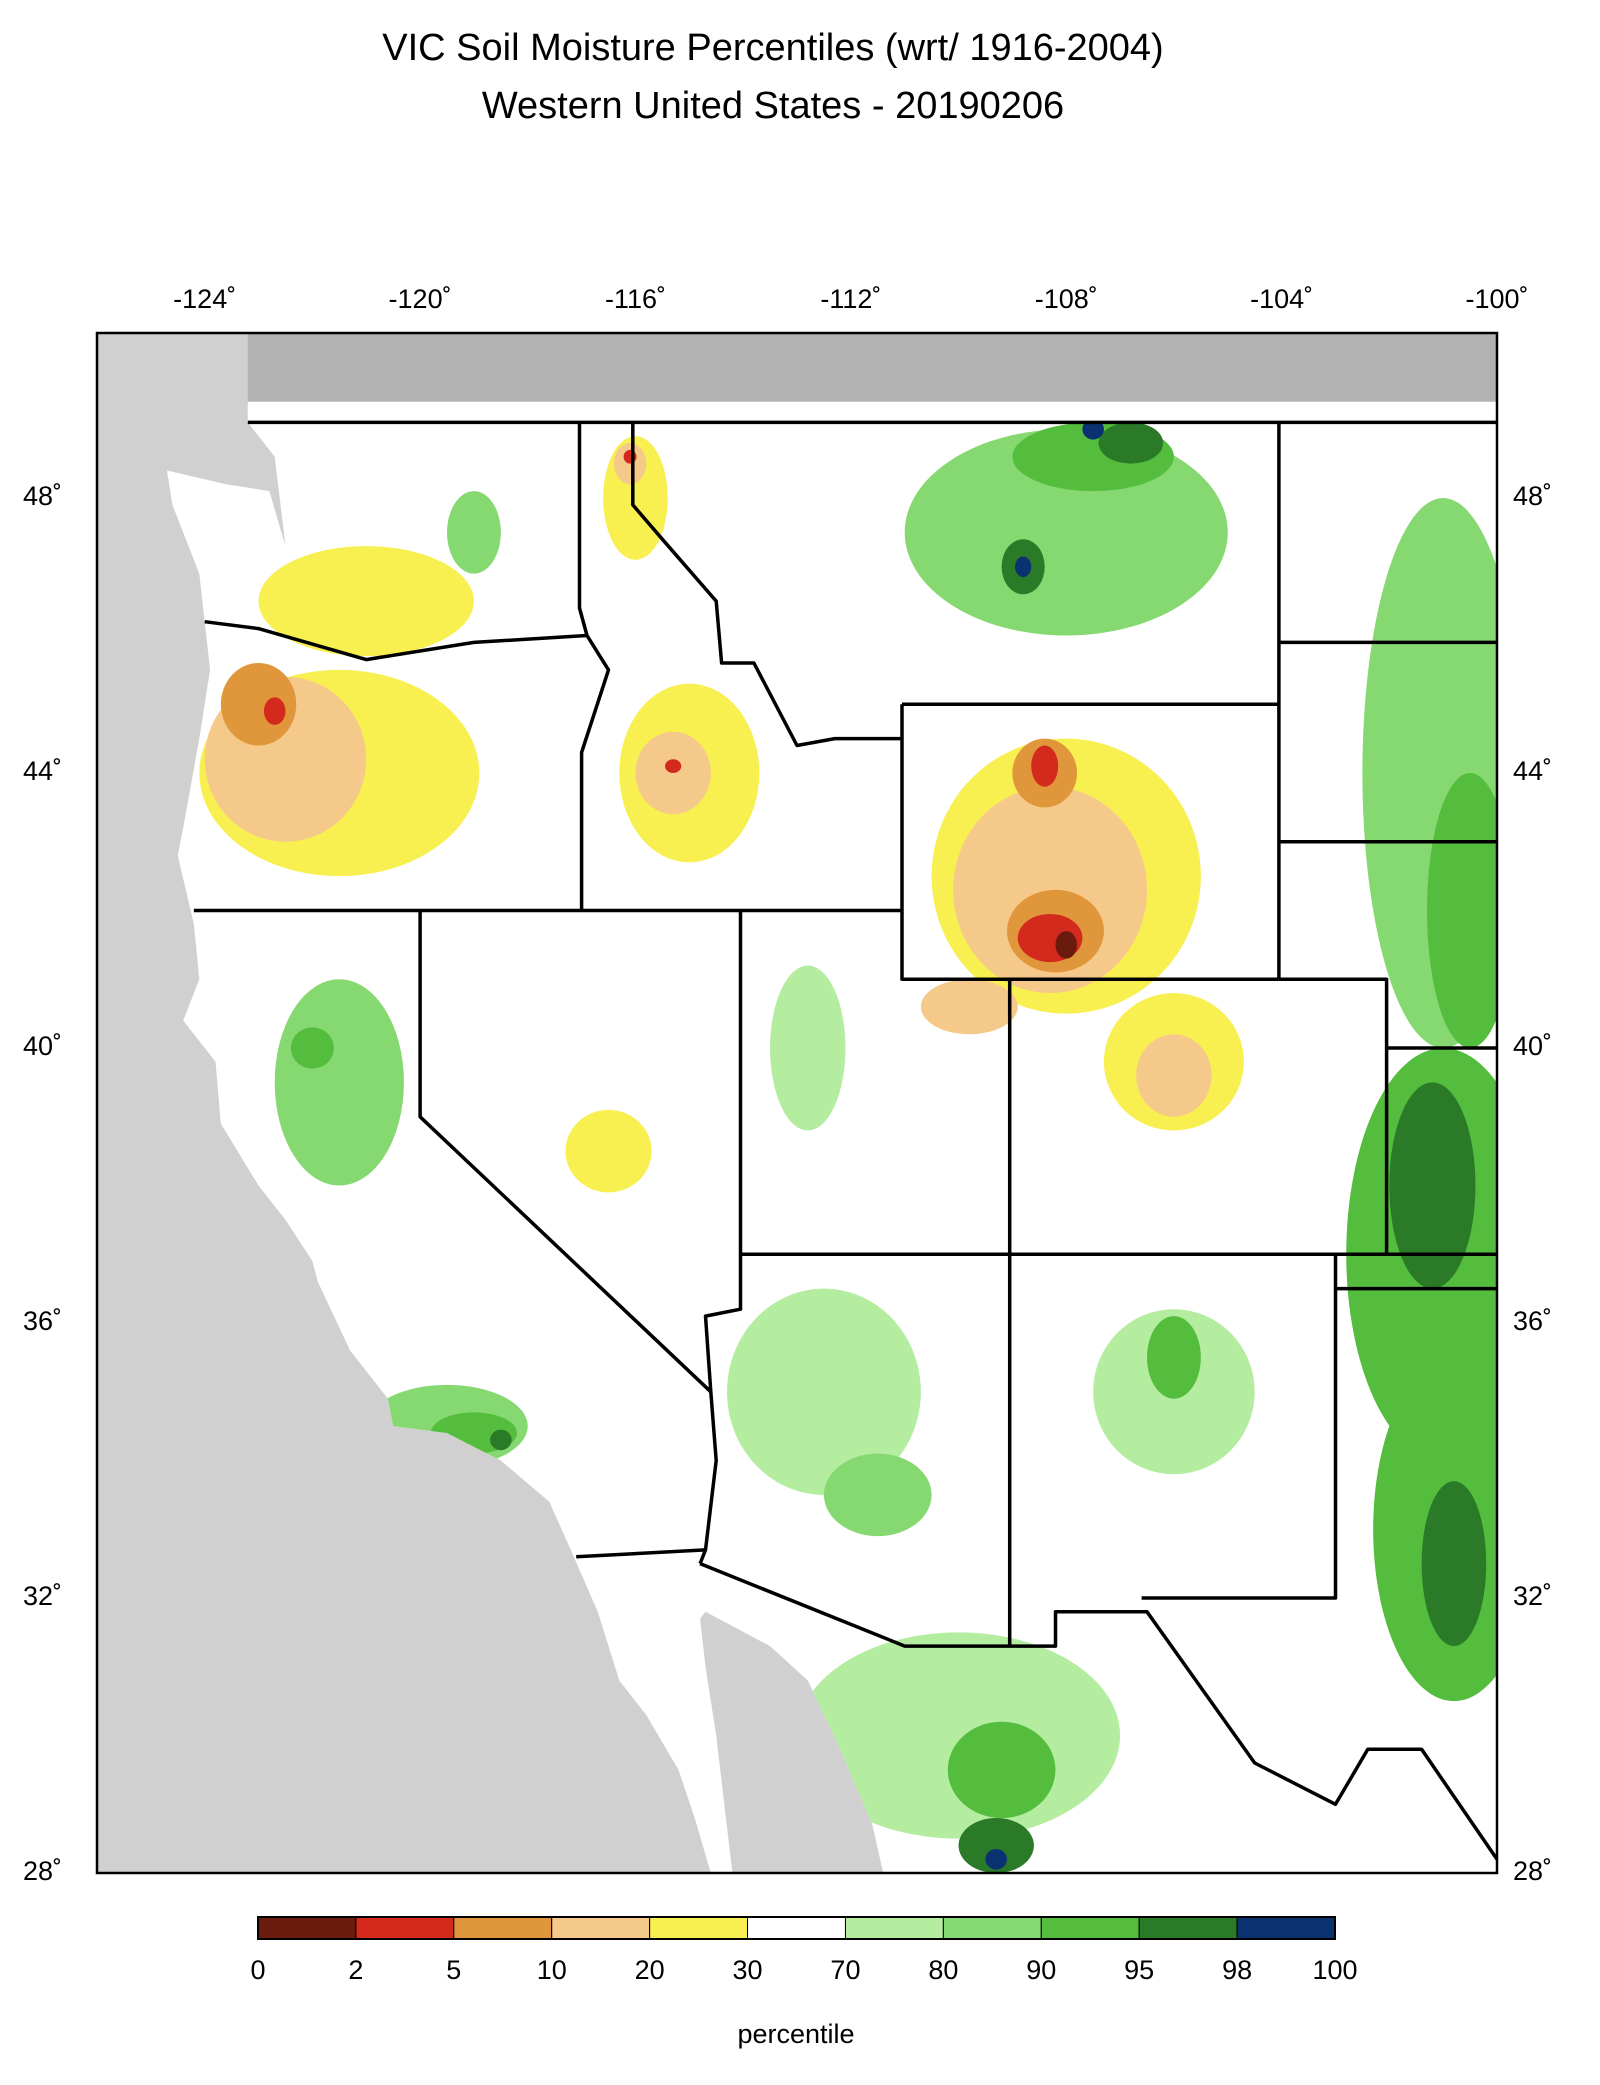 The width and height of the screenshot is (1600, 2085). I want to click on colorbar-tick-label: 80, so click(943, 1970).